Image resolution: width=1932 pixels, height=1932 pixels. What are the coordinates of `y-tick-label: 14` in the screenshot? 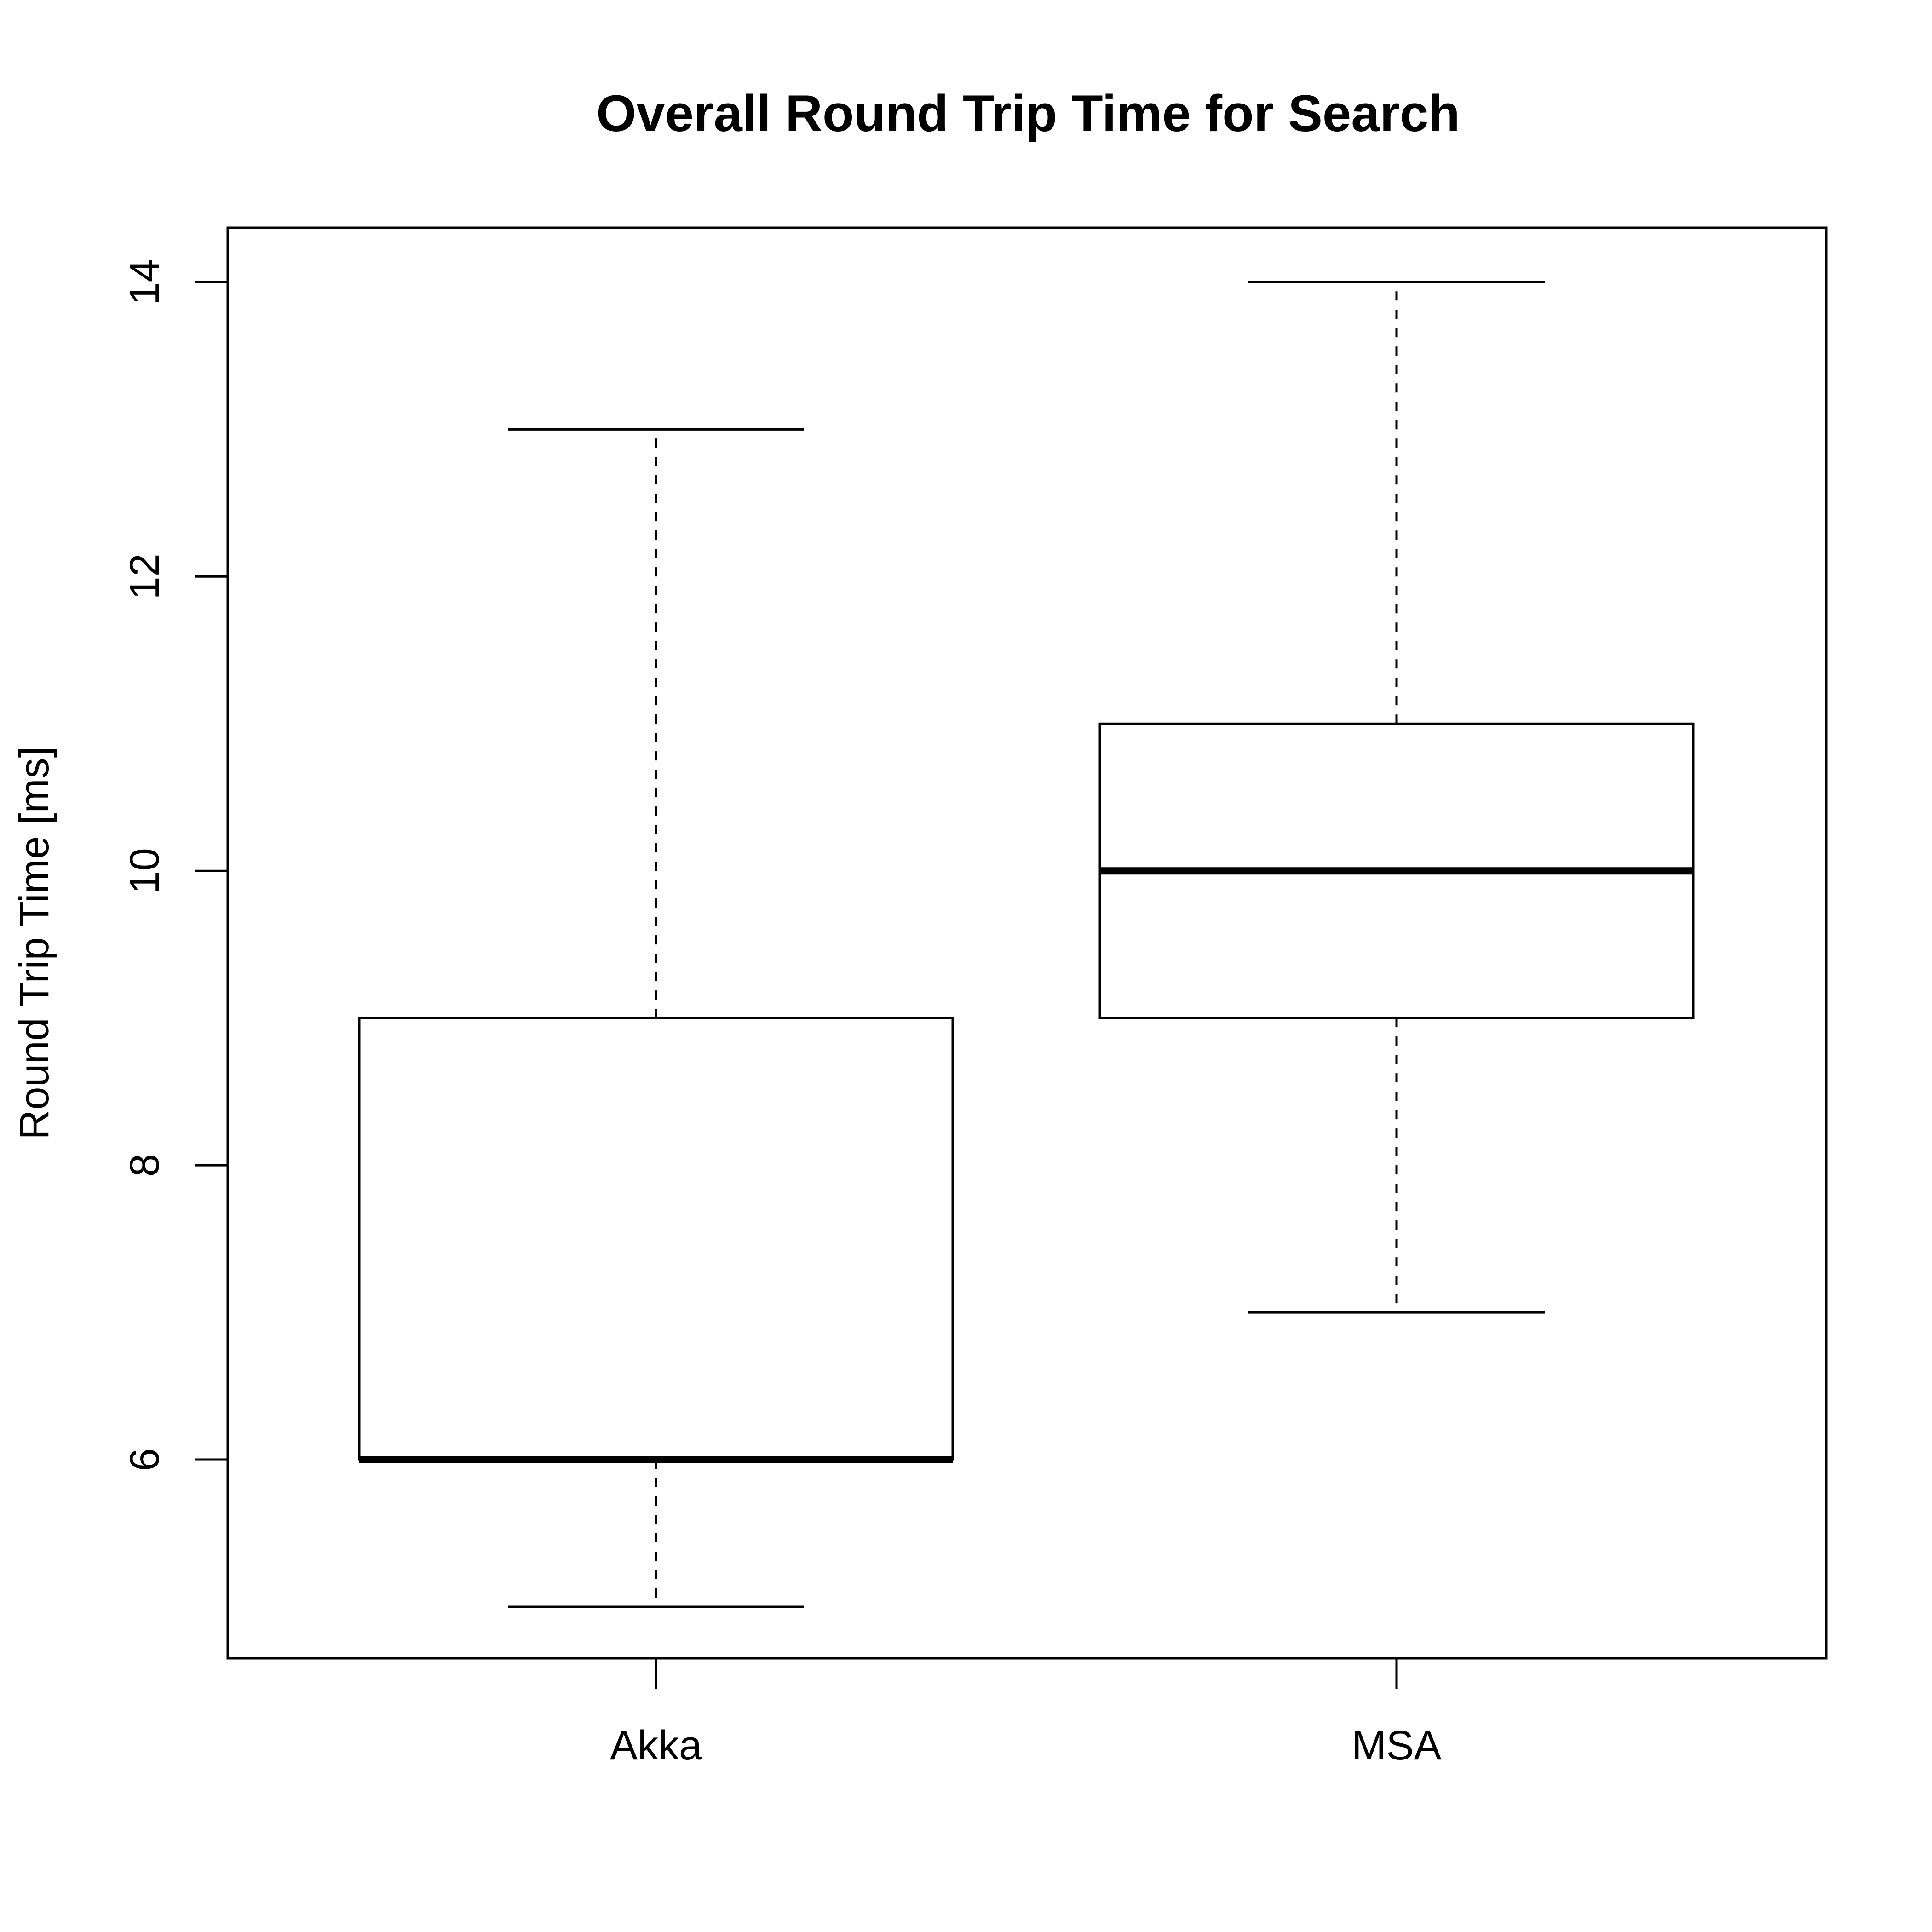 It's located at (145, 282).